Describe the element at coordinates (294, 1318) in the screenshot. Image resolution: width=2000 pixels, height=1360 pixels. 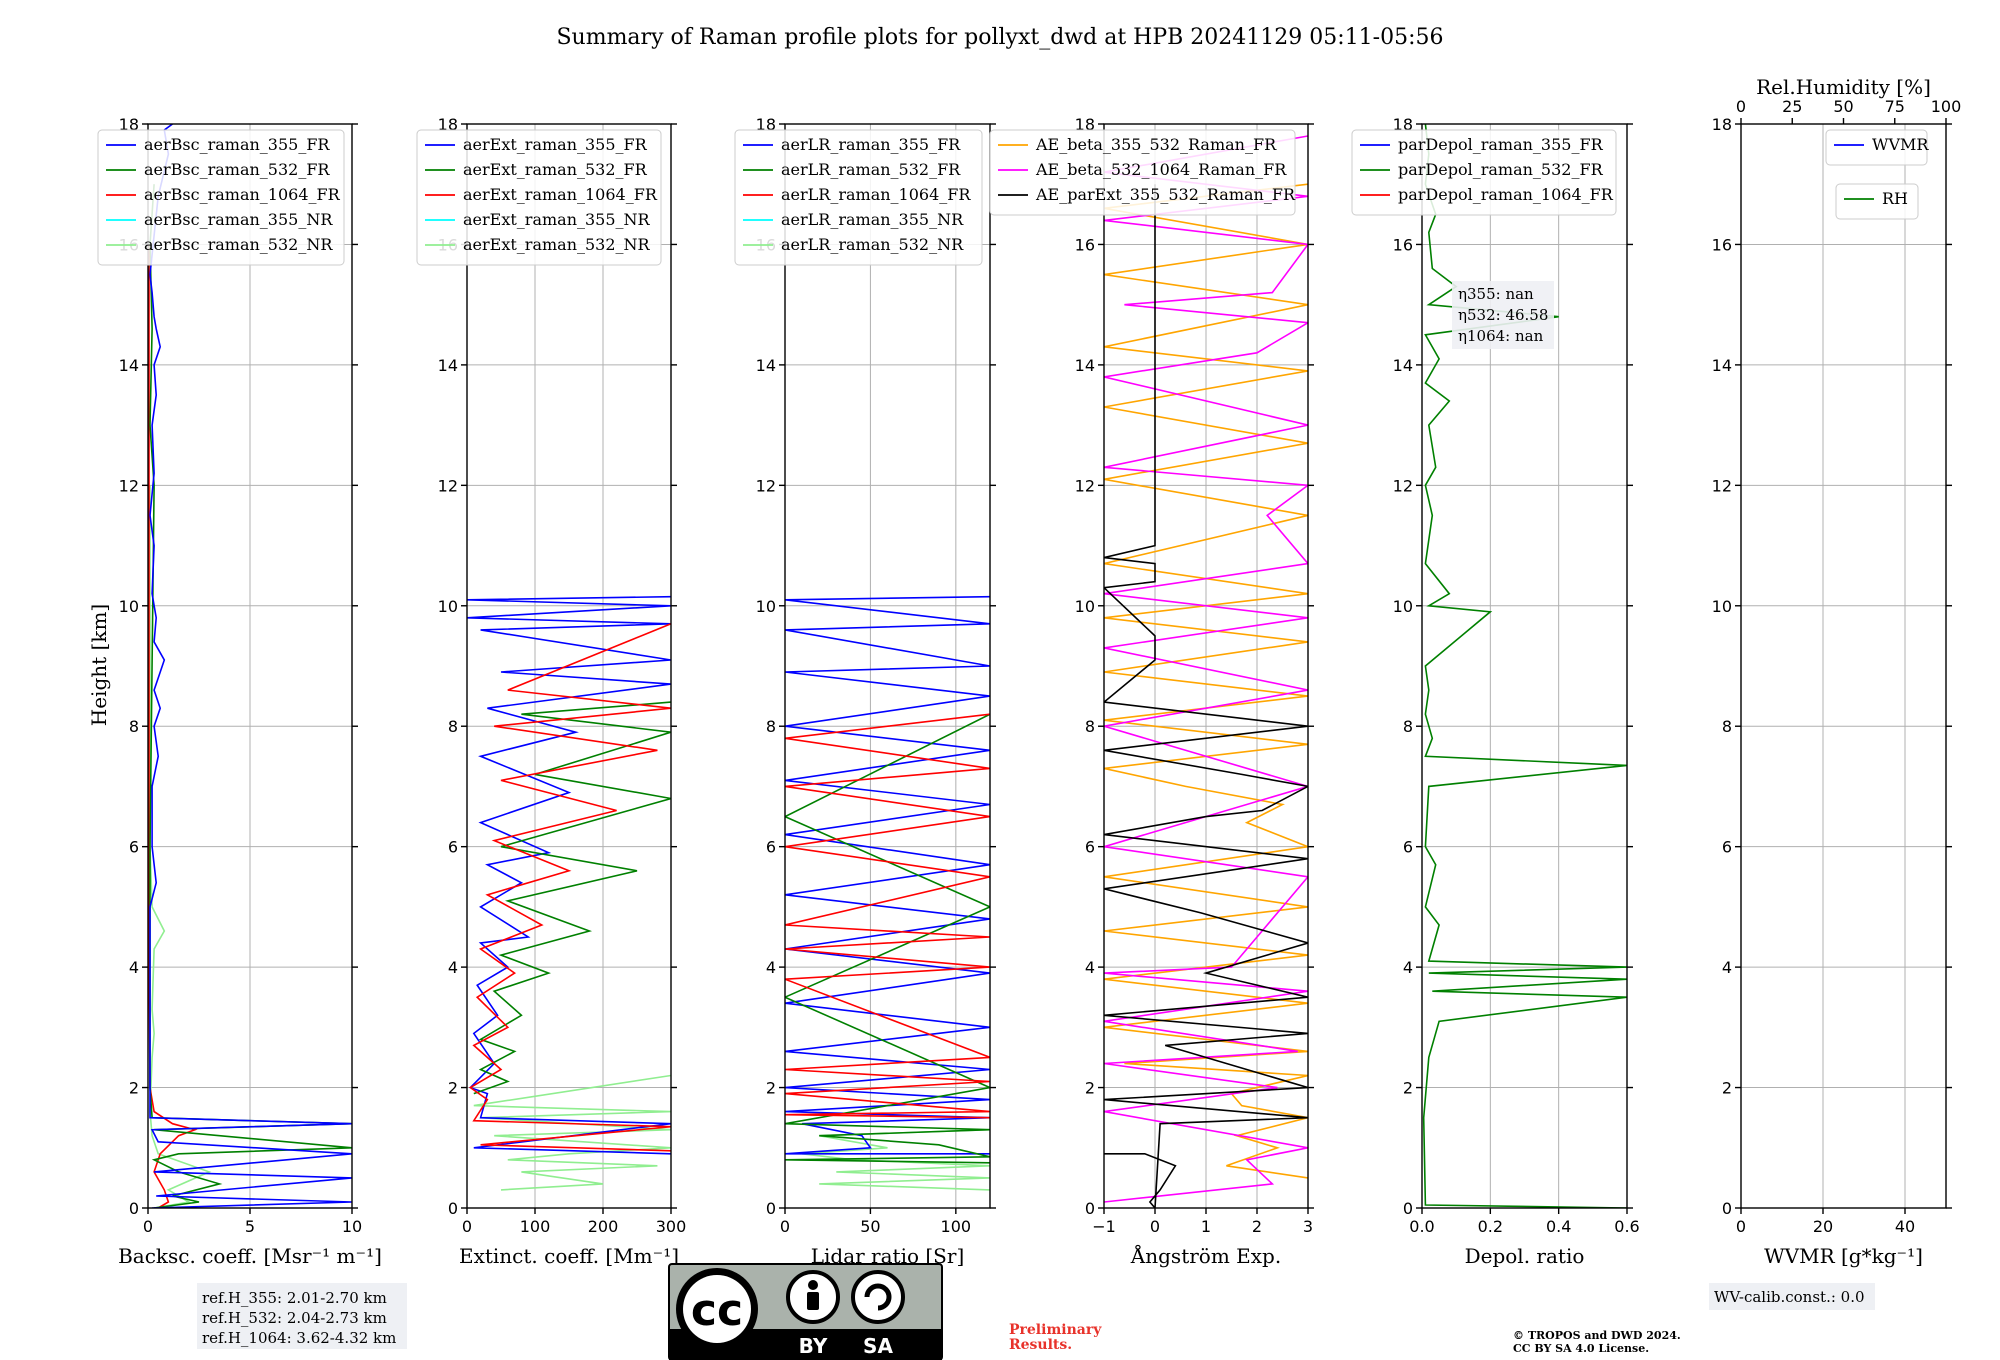
I see `ref-height-532: ref.H_532: 2.04-2.73 km` at that location.